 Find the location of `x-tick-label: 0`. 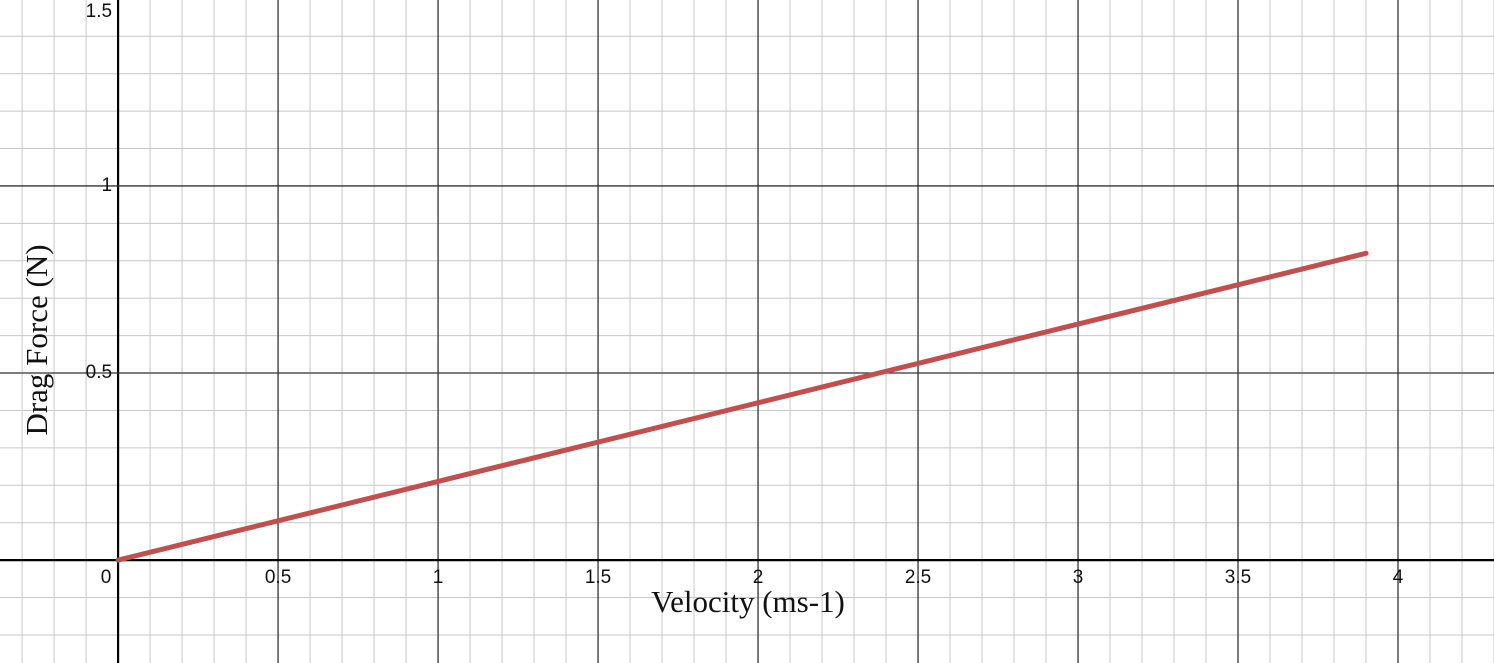

x-tick-label: 0 is located at coordinates (106, 577).